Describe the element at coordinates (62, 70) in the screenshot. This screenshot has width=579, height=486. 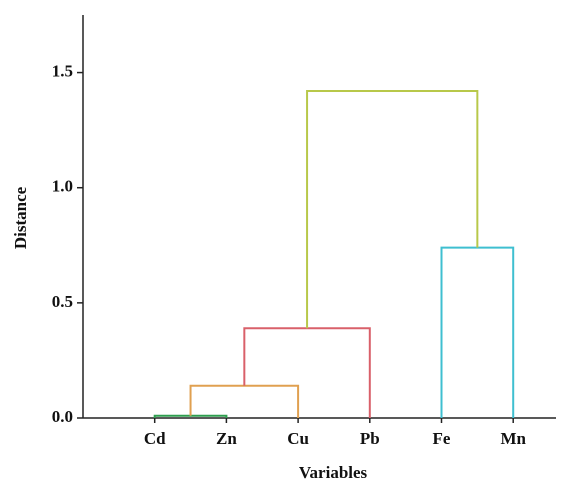
I see `y-tick-label: 1.5` at that location.